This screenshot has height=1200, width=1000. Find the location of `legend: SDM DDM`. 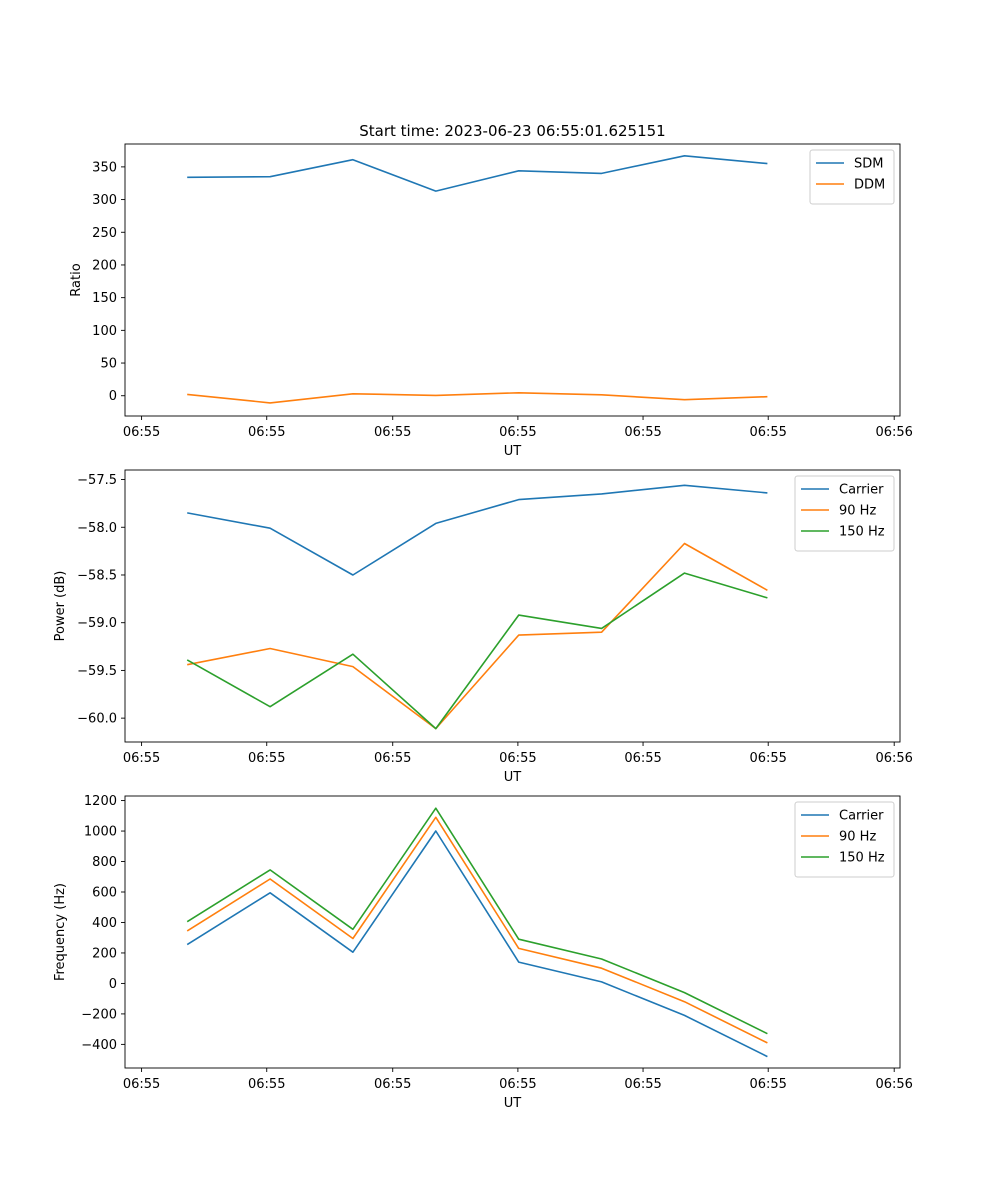

legend: SDM DDM is located at coordinates (852, 177).